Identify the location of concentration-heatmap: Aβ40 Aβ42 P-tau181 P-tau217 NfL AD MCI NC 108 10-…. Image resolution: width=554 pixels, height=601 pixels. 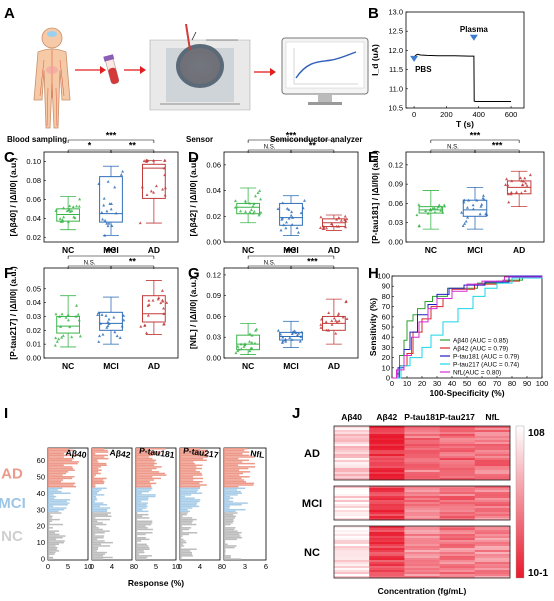
(425, 504).